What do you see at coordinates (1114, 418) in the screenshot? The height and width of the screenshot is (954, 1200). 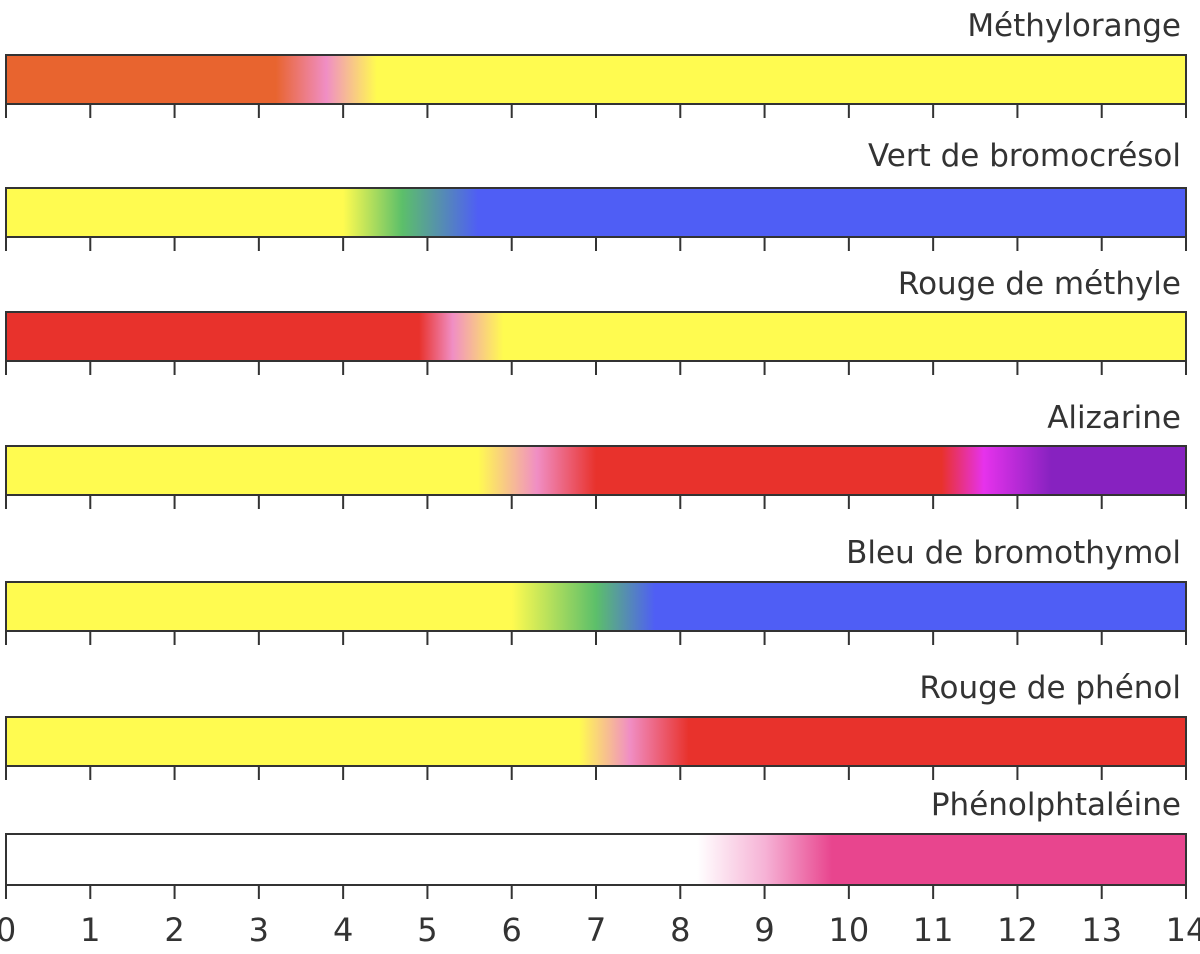 I see `indicator-label: Alizarine` at bounding box center [1114, 418].